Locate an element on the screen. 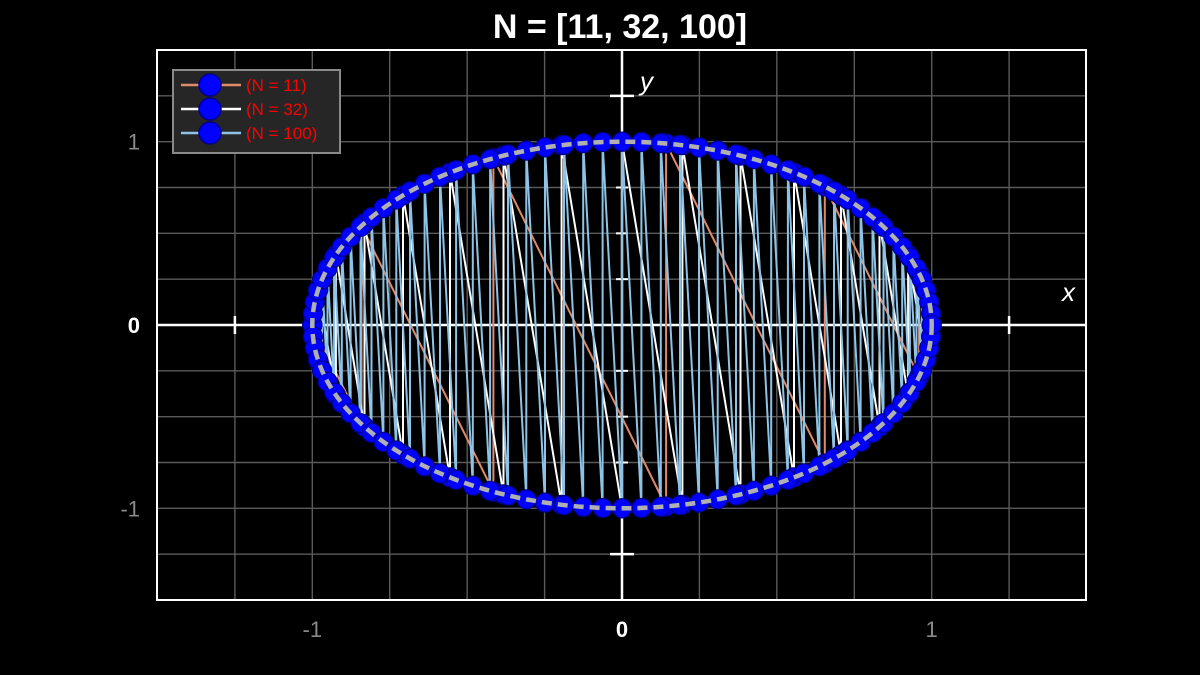 This screenshot has width=1200, height=675. x-tick-label: 1 is located at coordinates (932, 629).